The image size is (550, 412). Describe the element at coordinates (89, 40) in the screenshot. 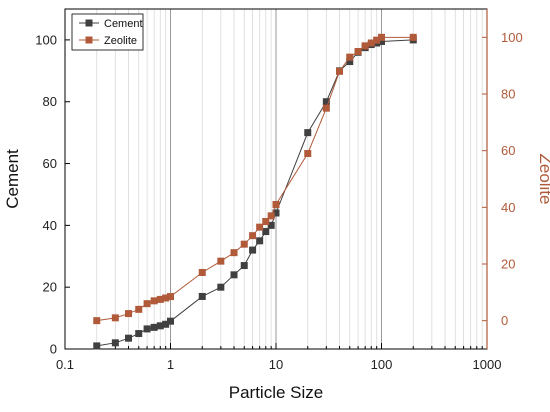

I see `legend-marker-zeolite` at that location.